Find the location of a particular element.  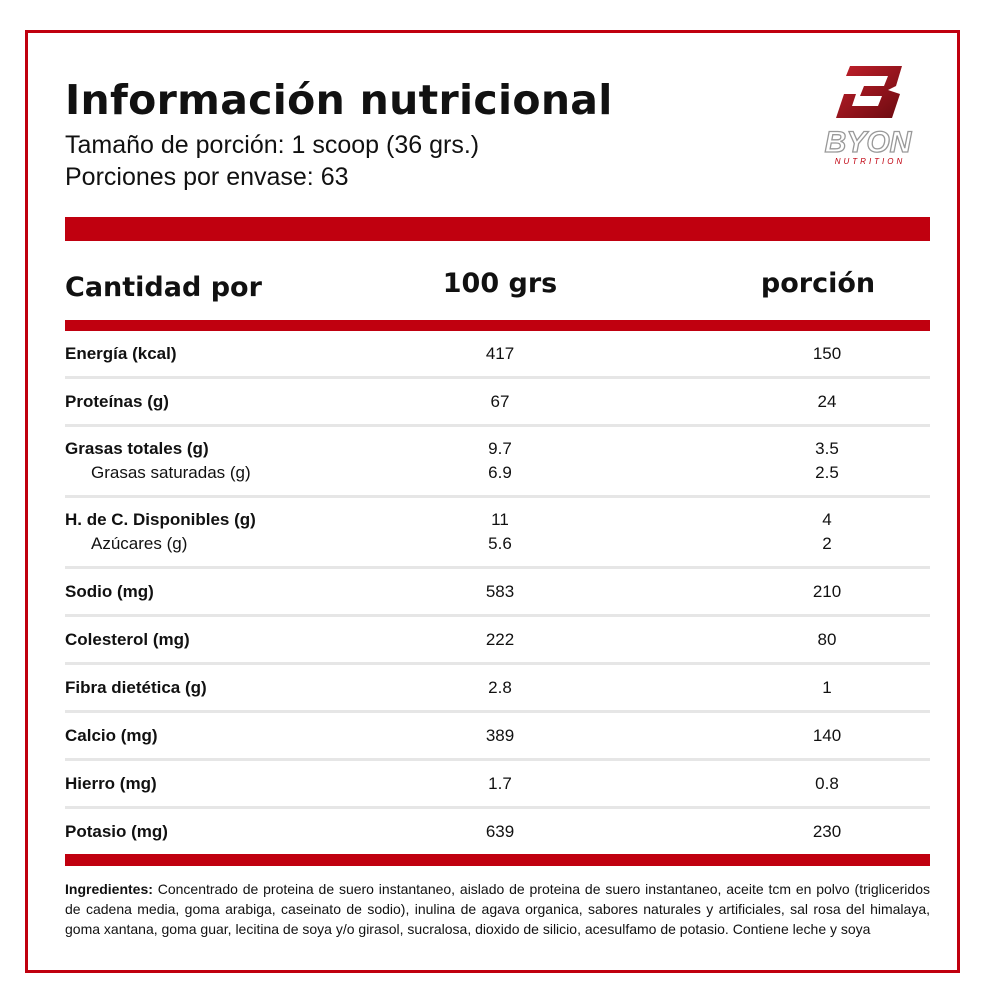

nutrient-value: 1.7 is located at coordinates (500, 783).